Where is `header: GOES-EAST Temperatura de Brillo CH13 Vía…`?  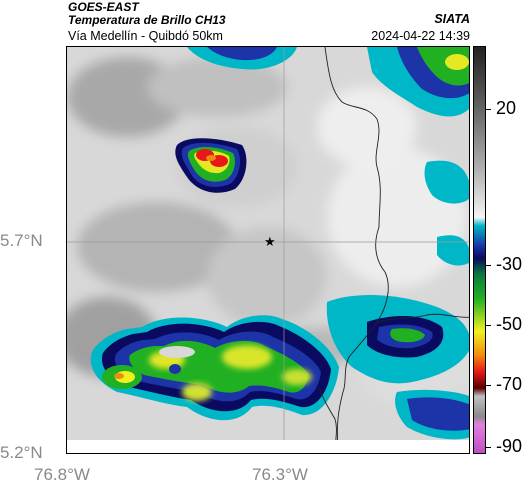
header: GOES-EAST Temperatura de Brillo CH13 Vía… is located at coordinates (263, 23).